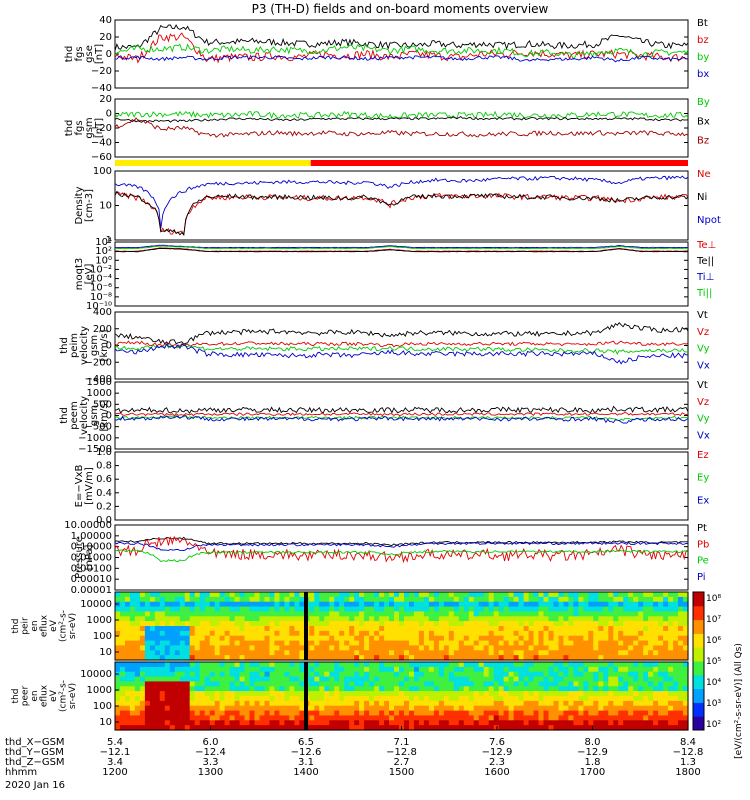 The width and height of the screenshot is (750, 800). Describe the element at coordinates (84, 415) in the screenshot. I see `ylabel-line: velocity` at that location.